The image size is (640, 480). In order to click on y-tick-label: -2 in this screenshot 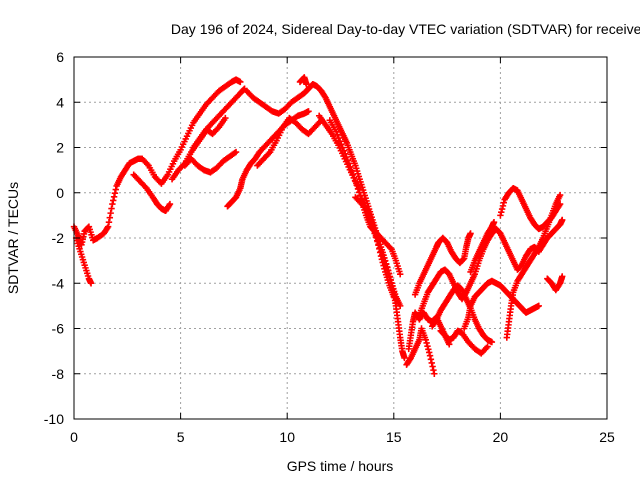, I will do `click(58, 238)`.